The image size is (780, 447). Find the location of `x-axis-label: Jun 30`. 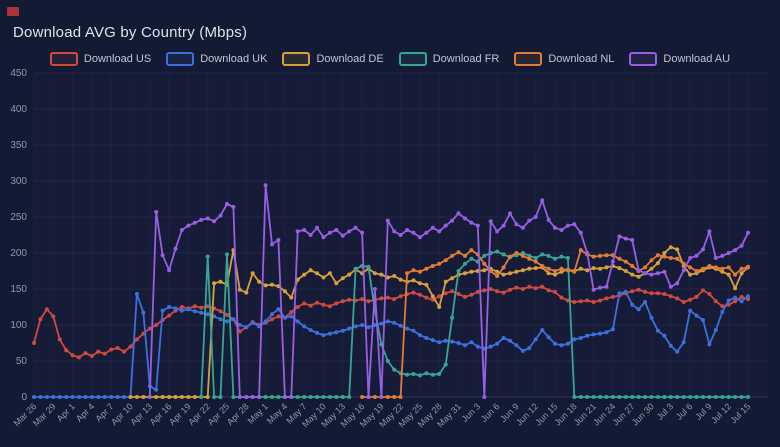

x-axis-label: Jun 30 is located at coordinates (643, 414).